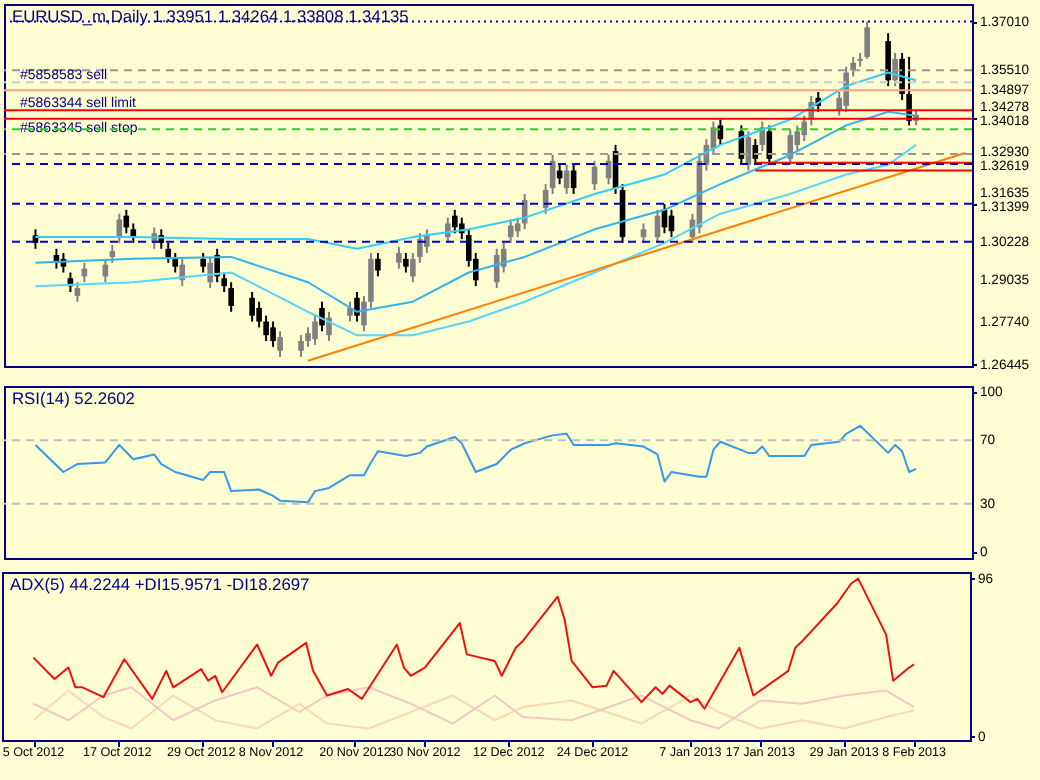  Describe the element at coordinates (476, 464) in the screenshot. I see `line-series` at that location.